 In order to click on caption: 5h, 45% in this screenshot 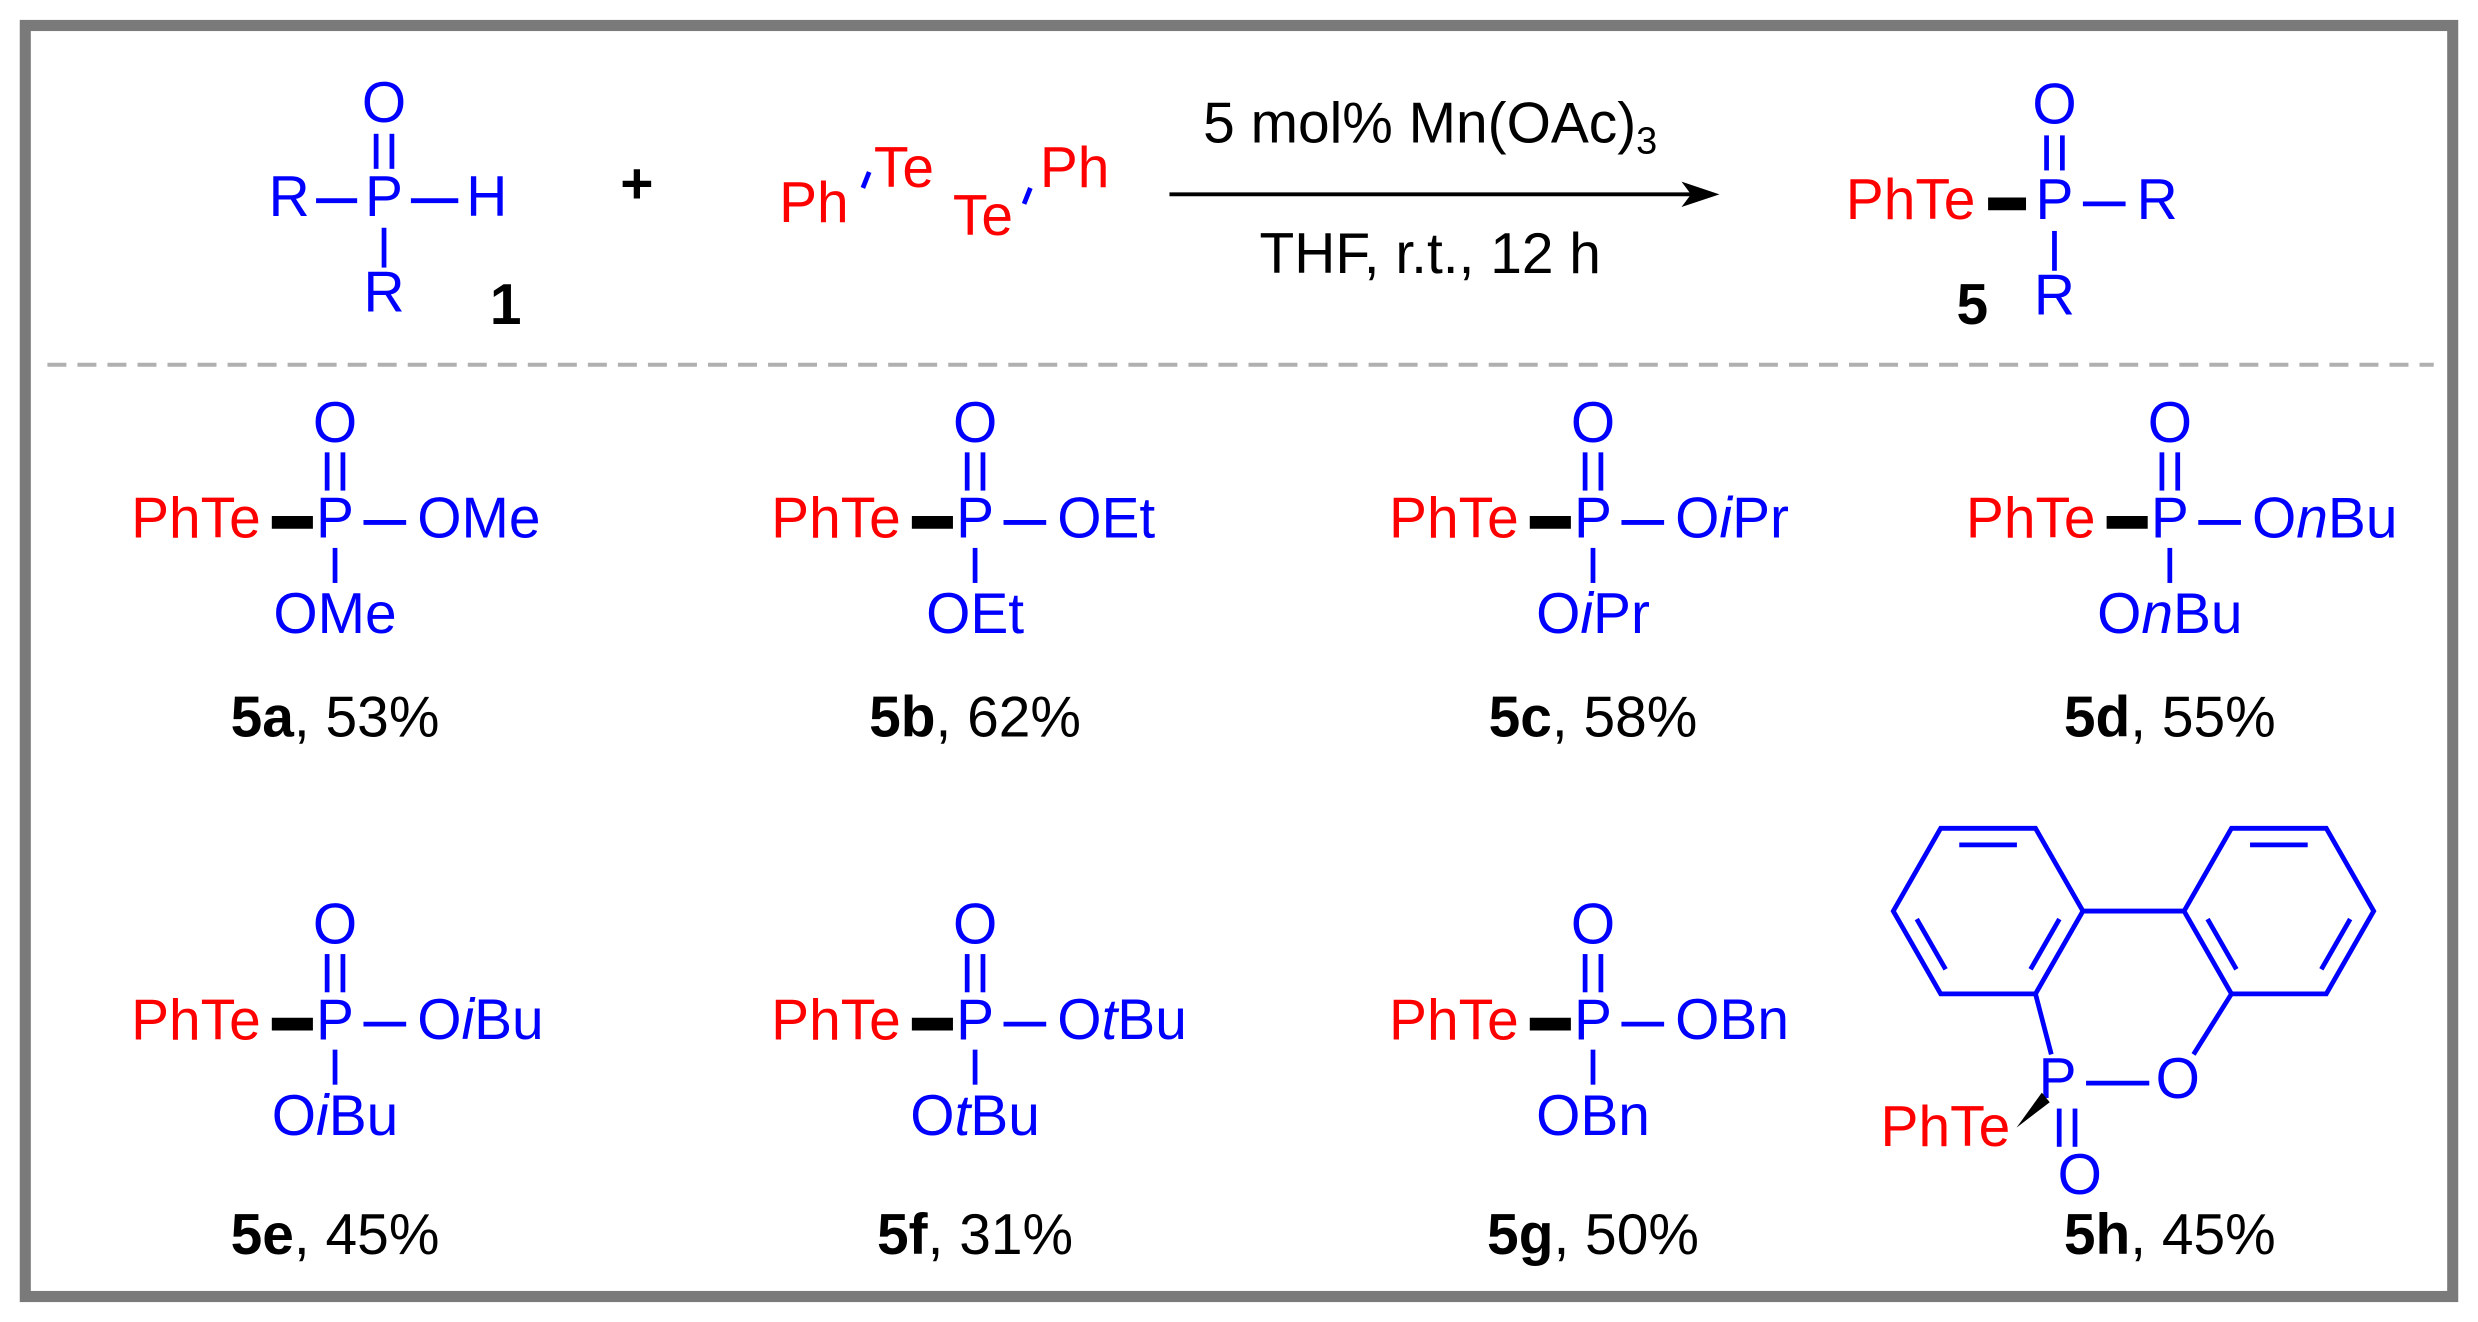, I will do `click(2170, 1235)`.